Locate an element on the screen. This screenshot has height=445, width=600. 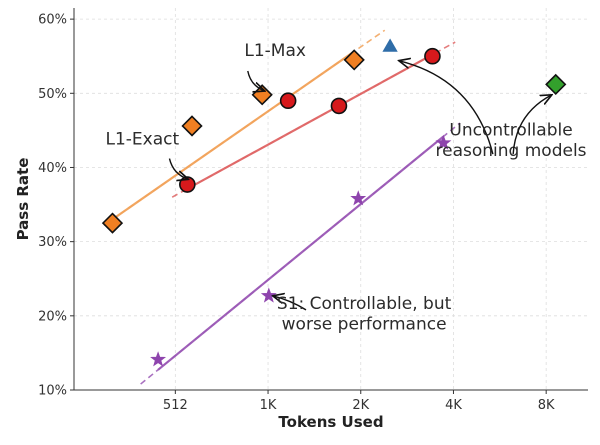
x-axis-title: Tokens Used is located at coordinates (330, 422).